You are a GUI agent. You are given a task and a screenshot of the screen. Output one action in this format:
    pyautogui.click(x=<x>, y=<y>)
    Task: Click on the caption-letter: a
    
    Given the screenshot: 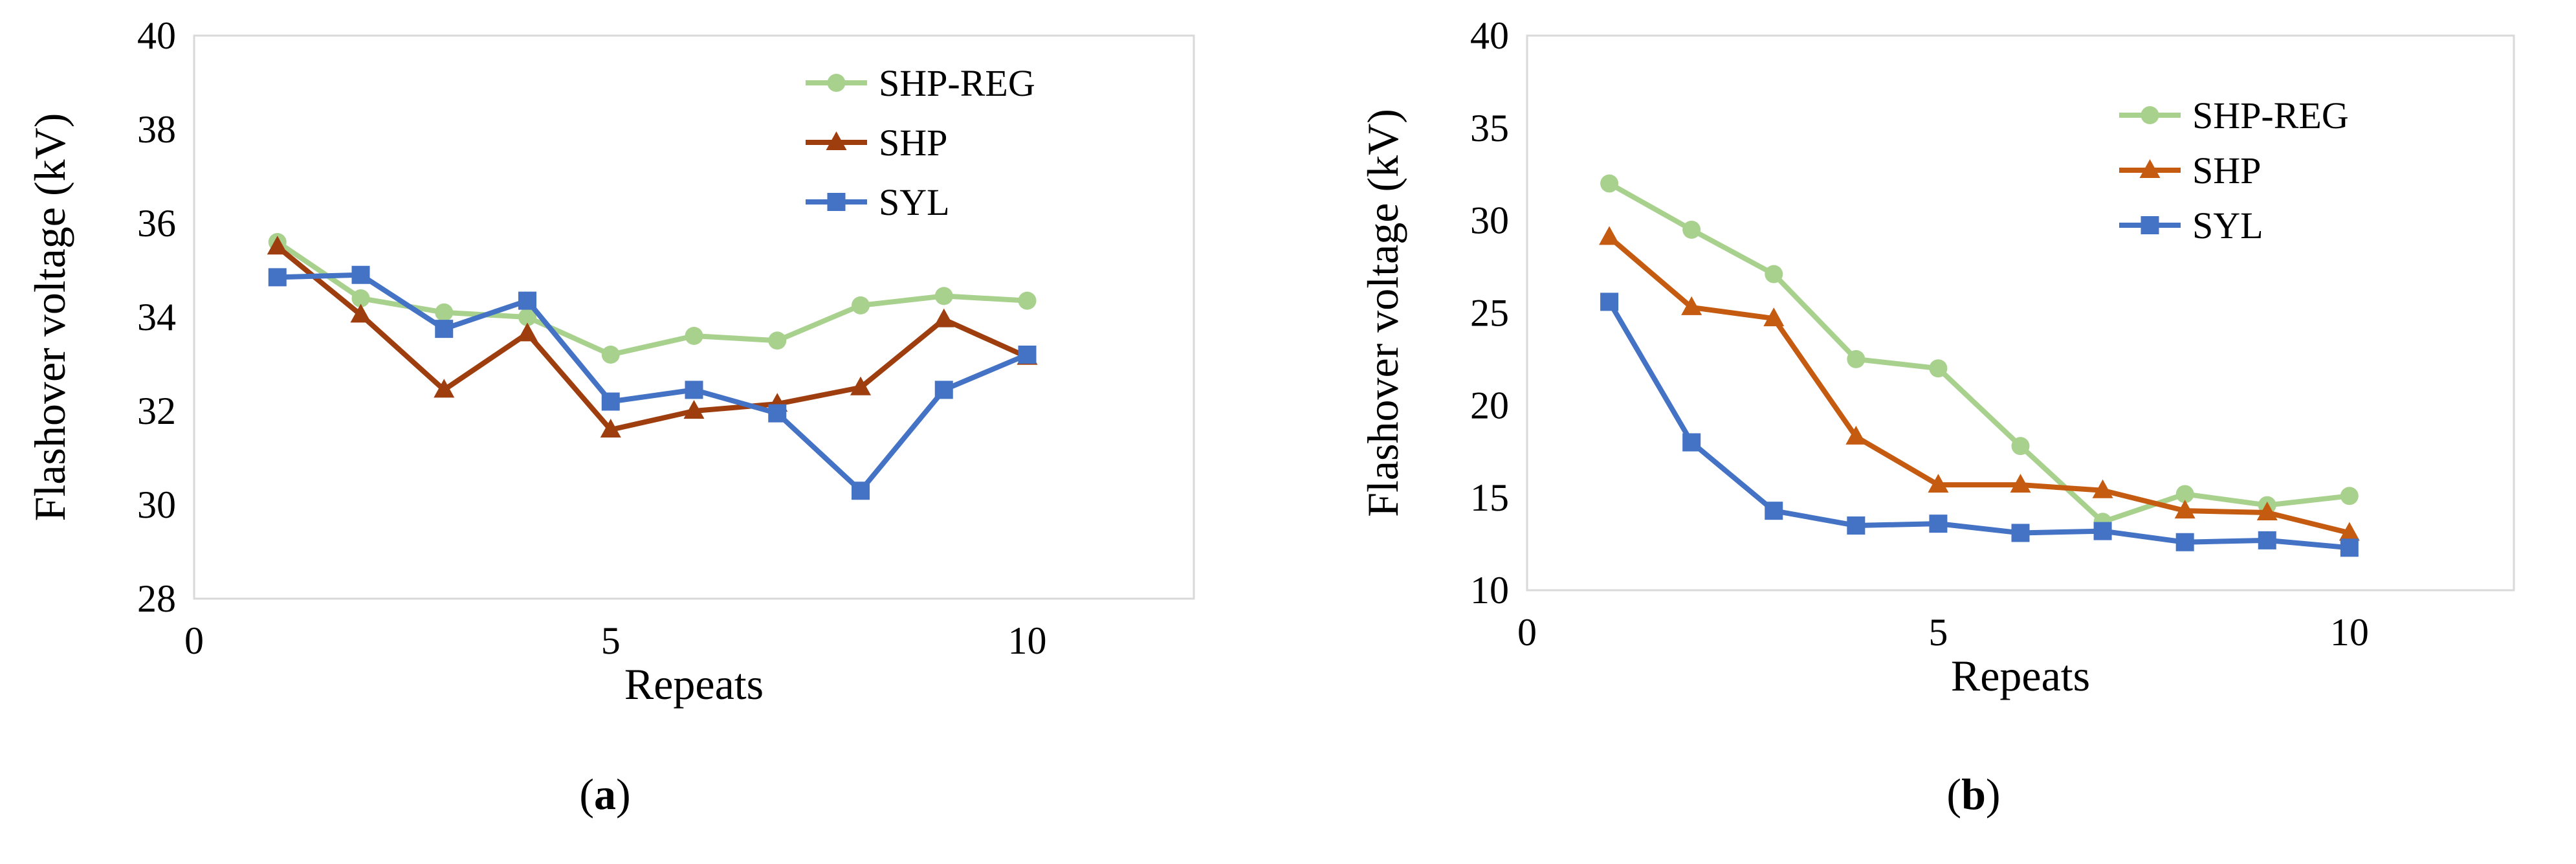 What is the action you would take?
    pyautogui.click(x=605, y=794)
    